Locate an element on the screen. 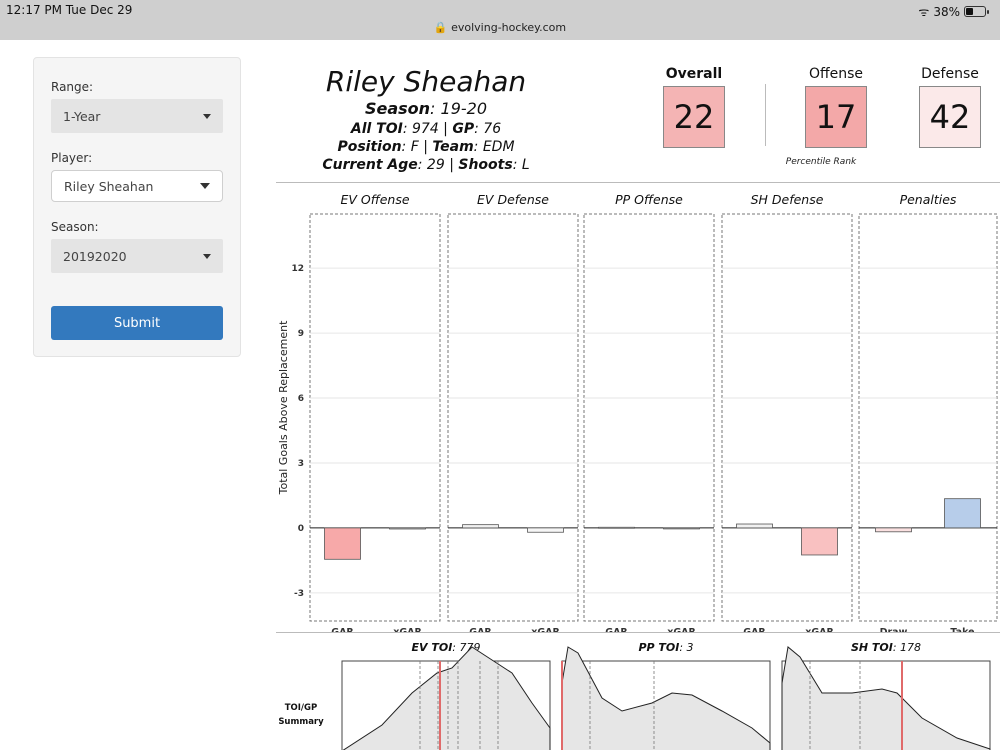 This screenshot has width=1000, height=750. season-select-value: 20192020 is located at coordinates (95, 256).